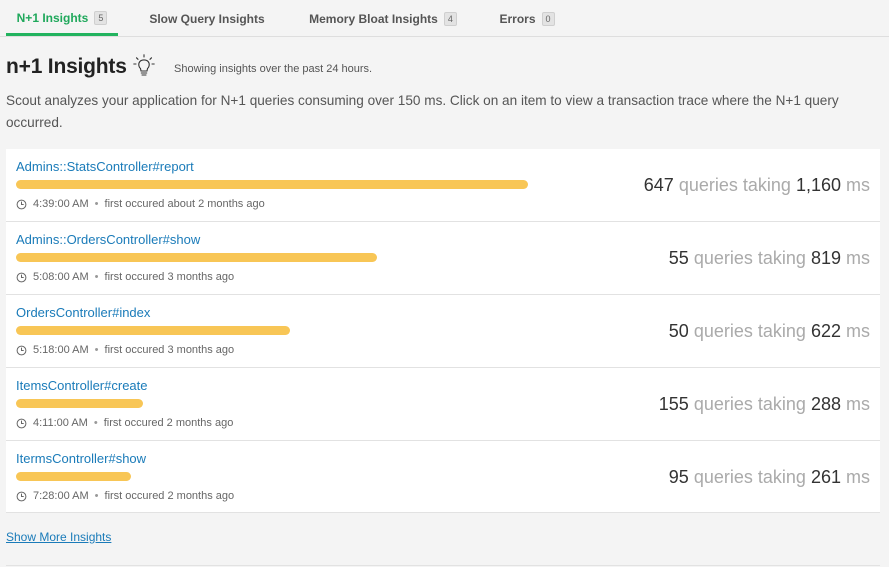 The image size is (889, 567). I want to click on time-taking-ms: 819, so click(825, 258).